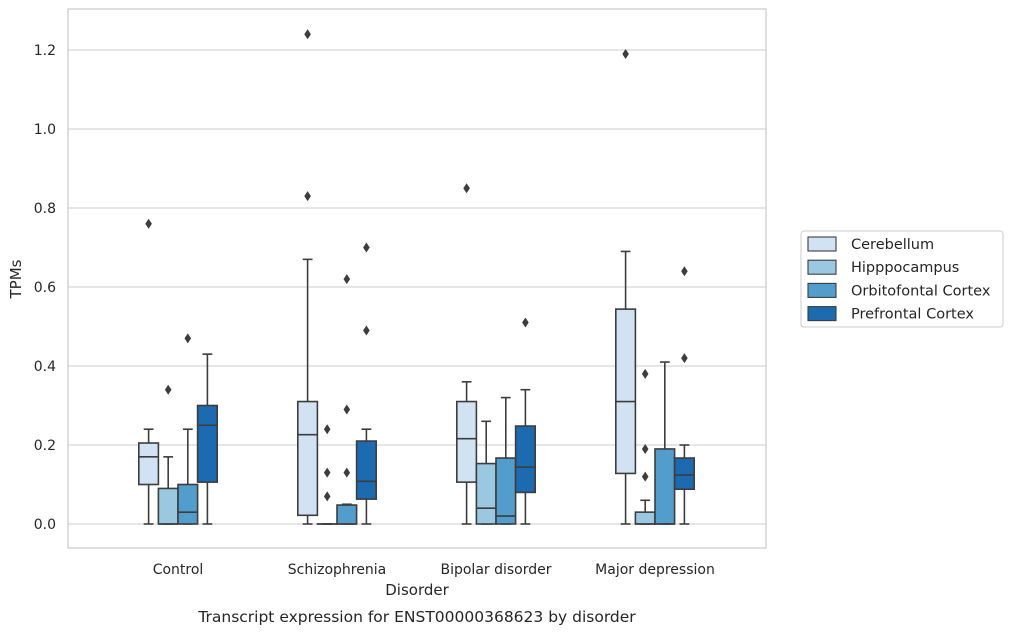  I want to click on y-tick-label: 1.0, so click(45, 130).